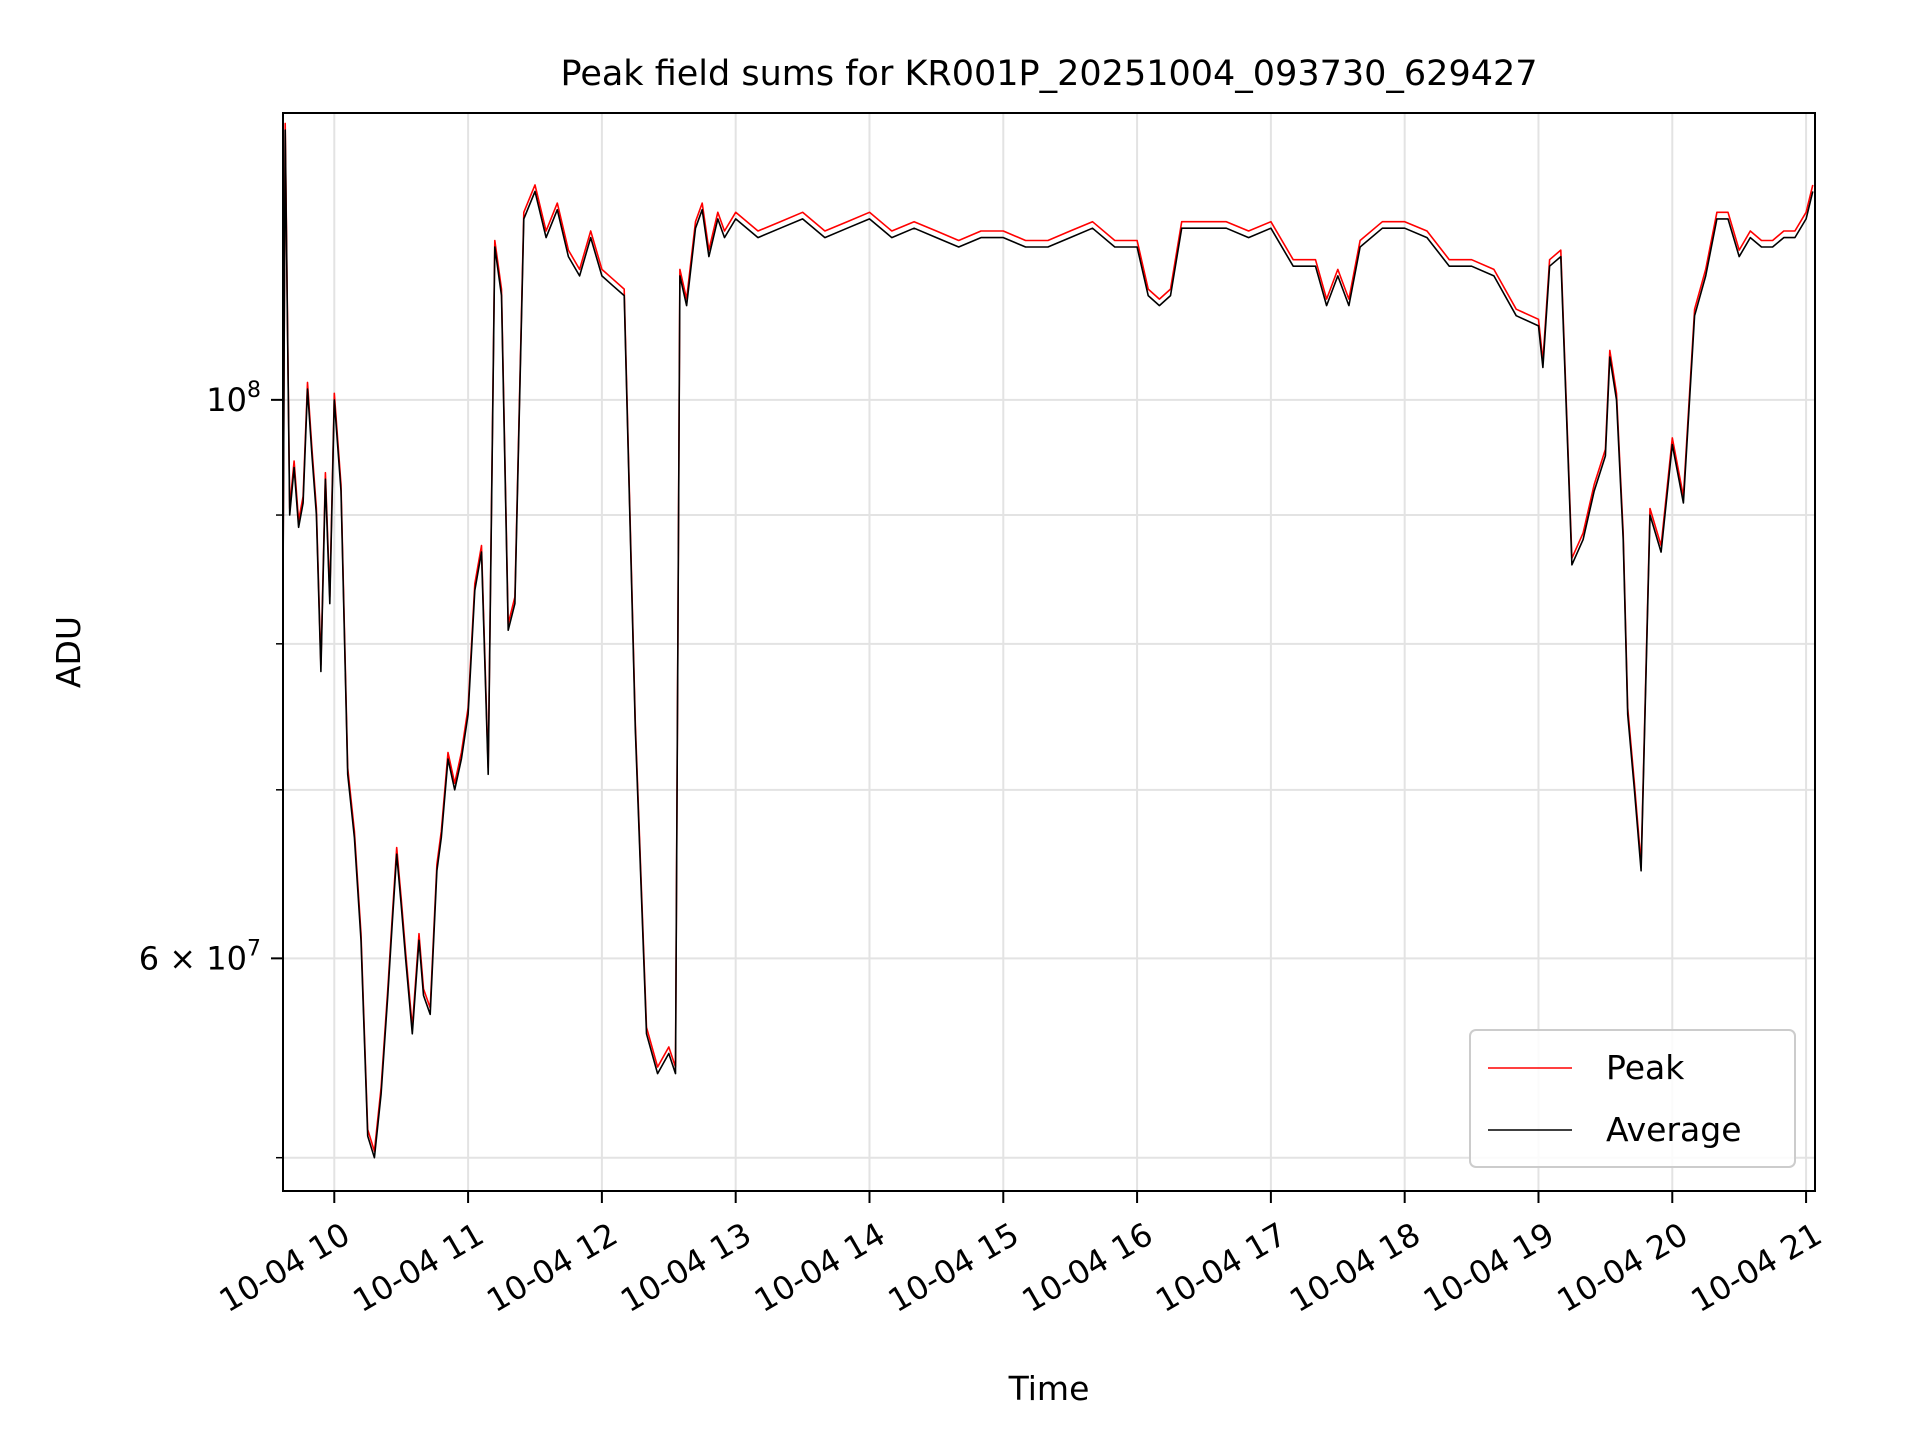 This screenshot has width=1920, height=1440. I want to click on y-tick-label: 6 × 107, so click(200, 956).